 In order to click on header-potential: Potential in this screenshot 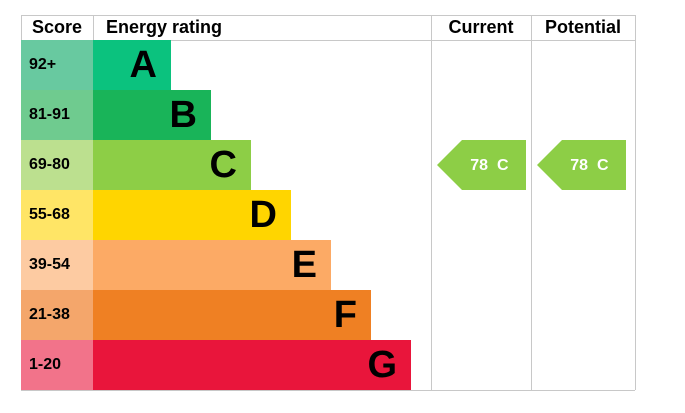, I will do `click(583, 27)`.